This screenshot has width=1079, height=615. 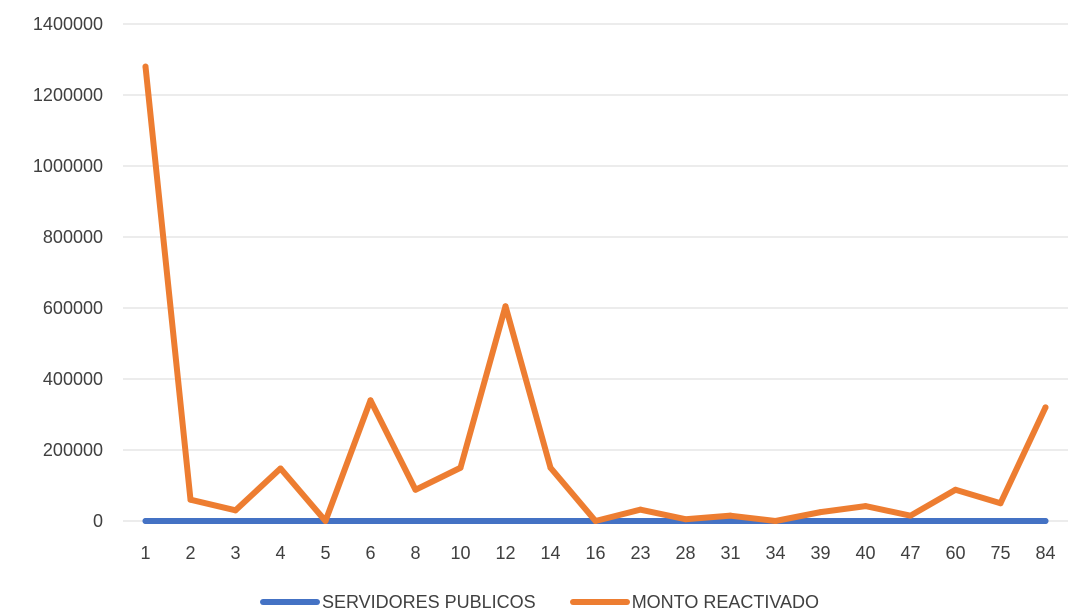 I want to click on y-tick-label: 600000, so click(x=73, y=308).